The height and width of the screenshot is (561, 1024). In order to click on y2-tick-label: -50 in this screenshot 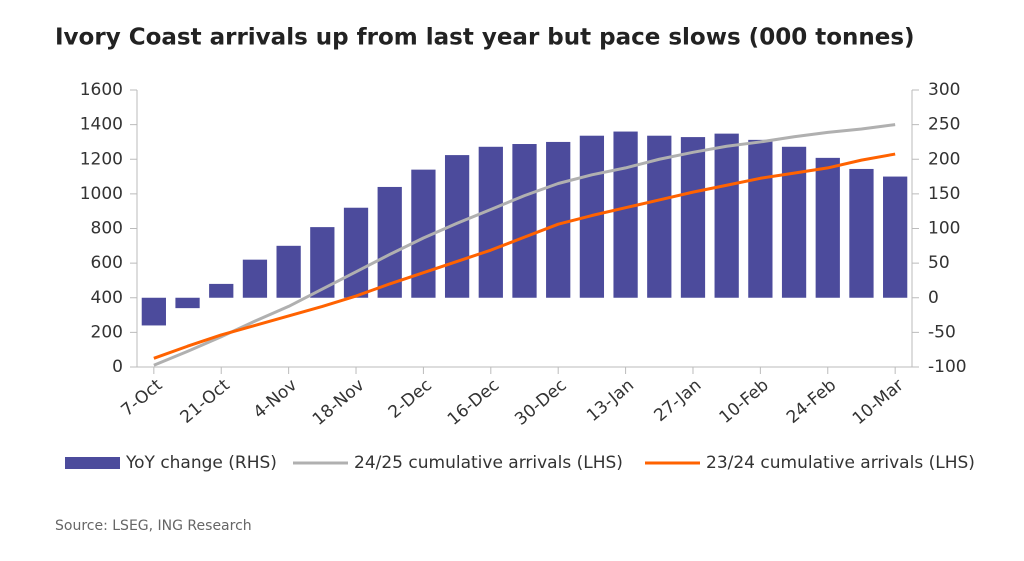, I will do `click(942, 332)`.